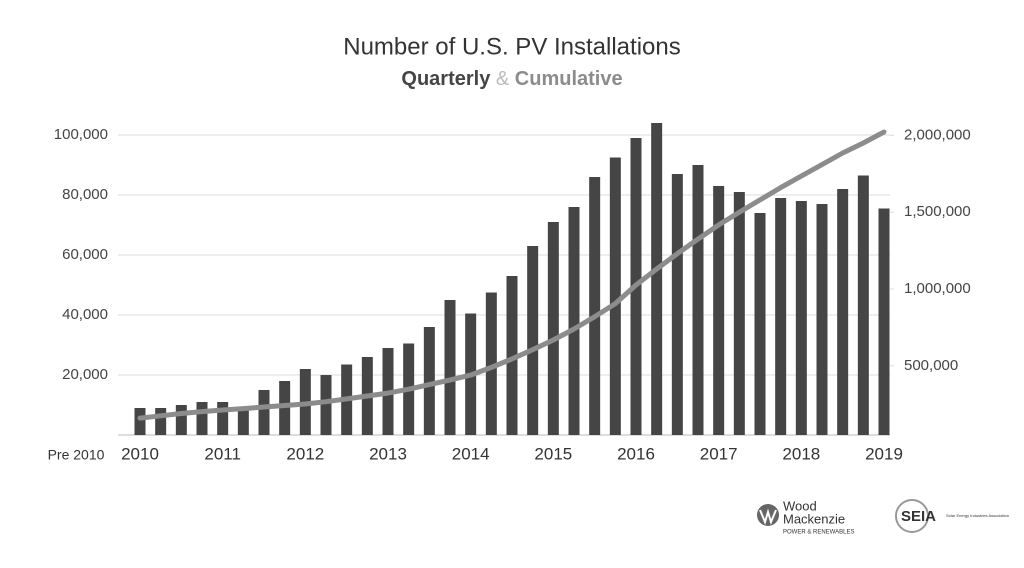 The width and height of the screenshot is (1024, 568). I want to click on y-tick-label: 40,000, so click(85, 314).